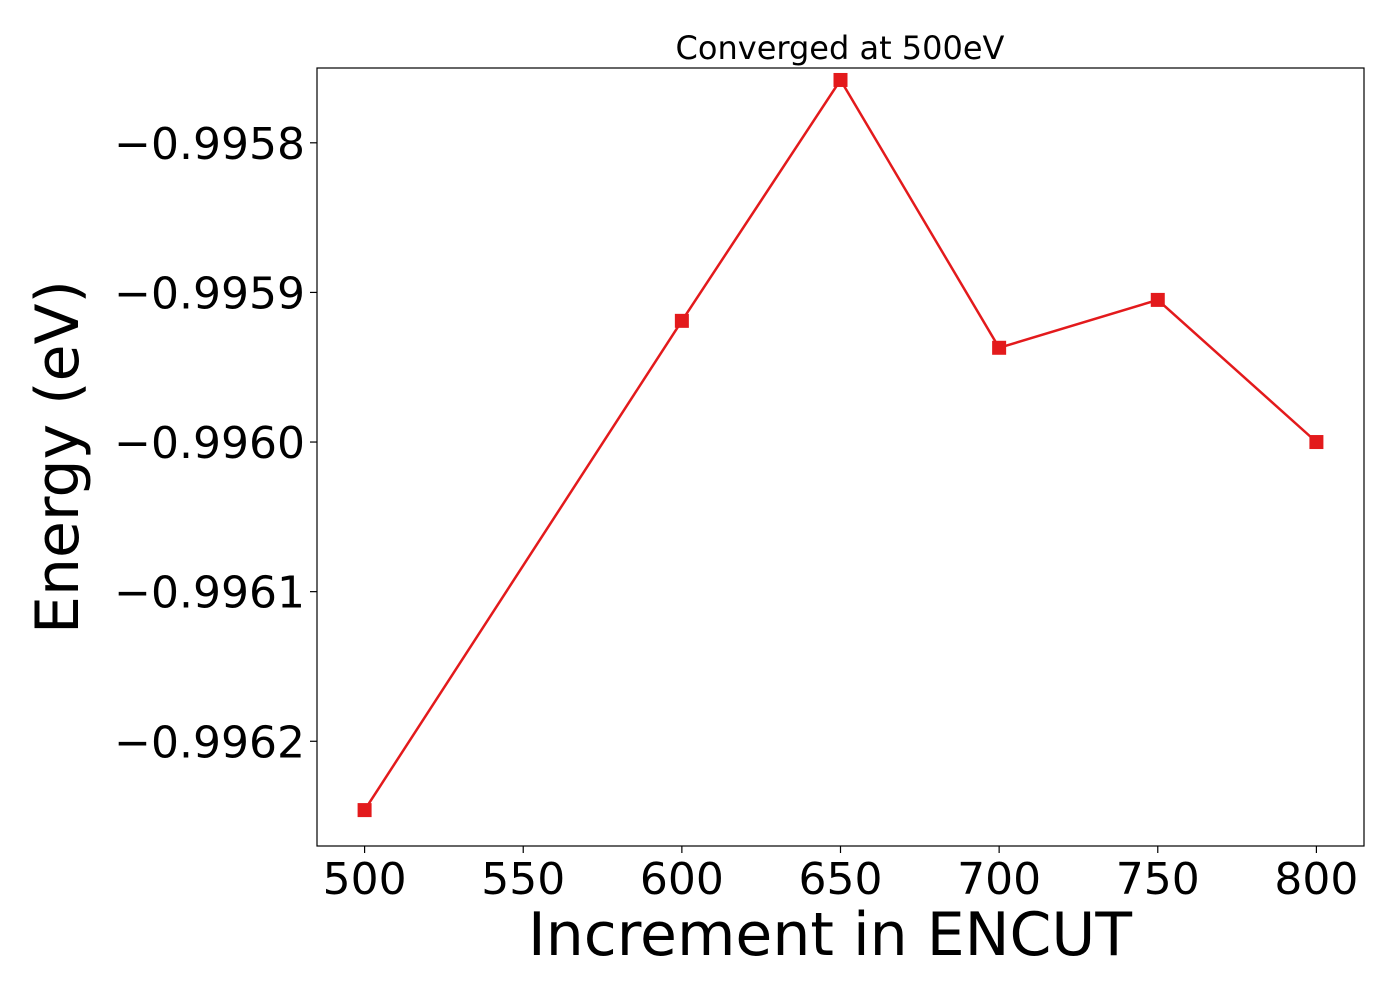  I want to click on x-tick-label: 600, so click(682, 879).